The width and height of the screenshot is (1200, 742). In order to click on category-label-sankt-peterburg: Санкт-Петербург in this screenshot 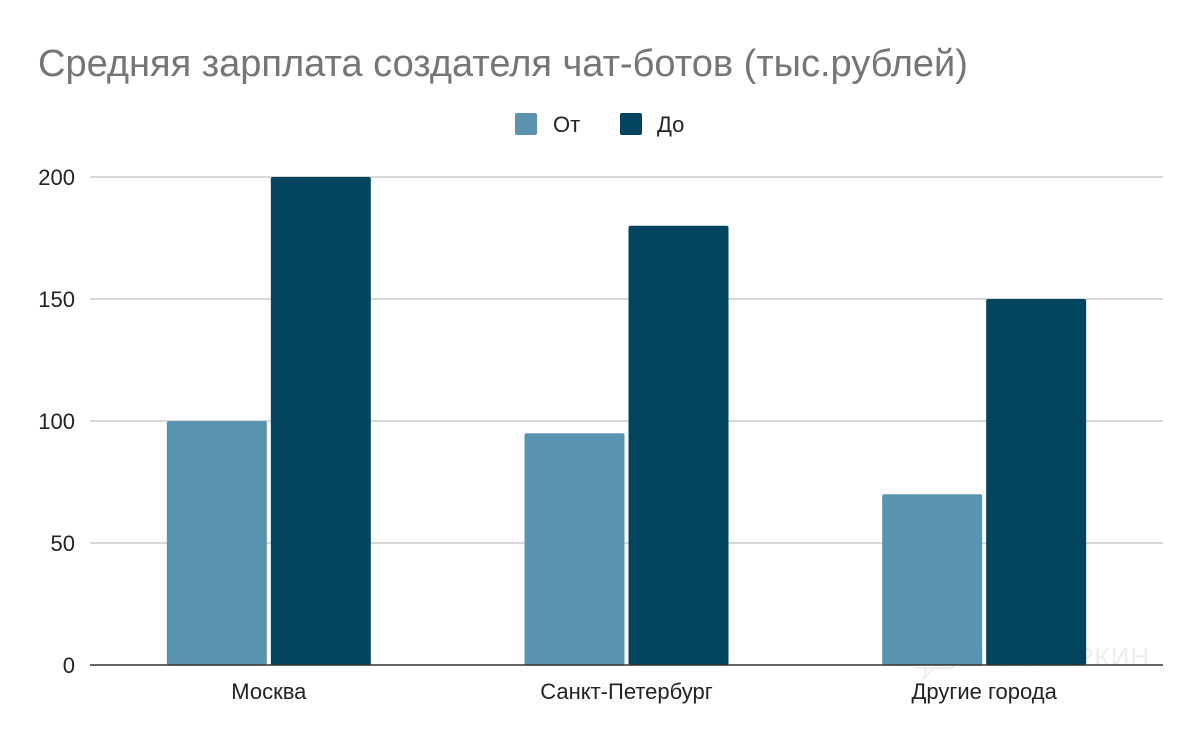, I will do `click(626, 691)`.